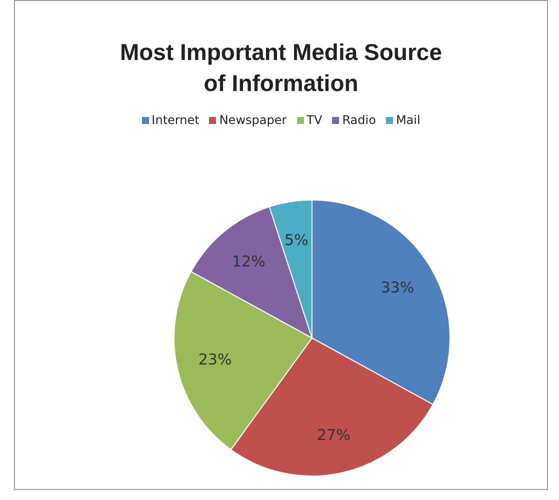  I want to click on data-label: 12%, so click(249, 261).